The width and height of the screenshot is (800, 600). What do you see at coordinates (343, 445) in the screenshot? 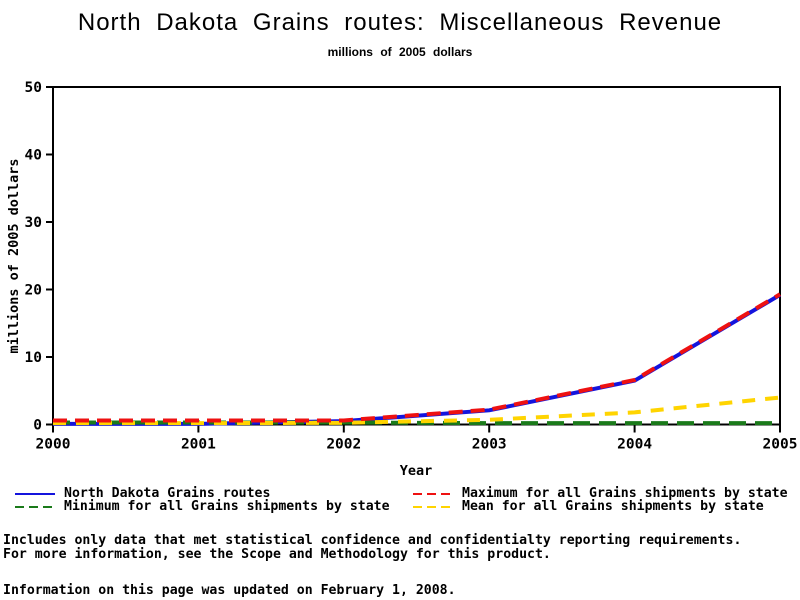
I see `x-tick-label: 2002` at bounding box center [343, 445].